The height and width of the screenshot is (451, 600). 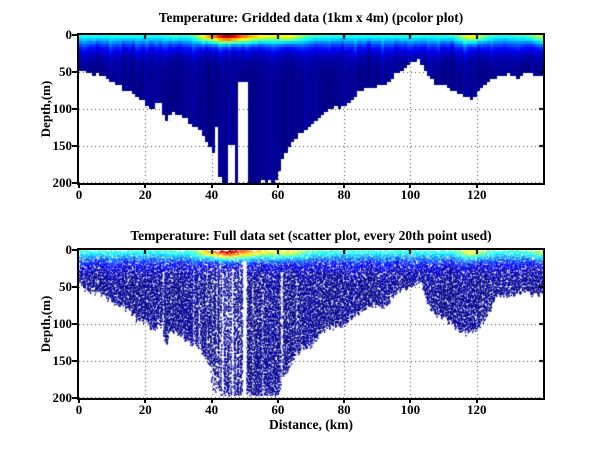 What do you see at coordinates (311, 424) in the screenshot?
I see `x-axis-label: Distance, (km)` at bounding box center [311, 424].